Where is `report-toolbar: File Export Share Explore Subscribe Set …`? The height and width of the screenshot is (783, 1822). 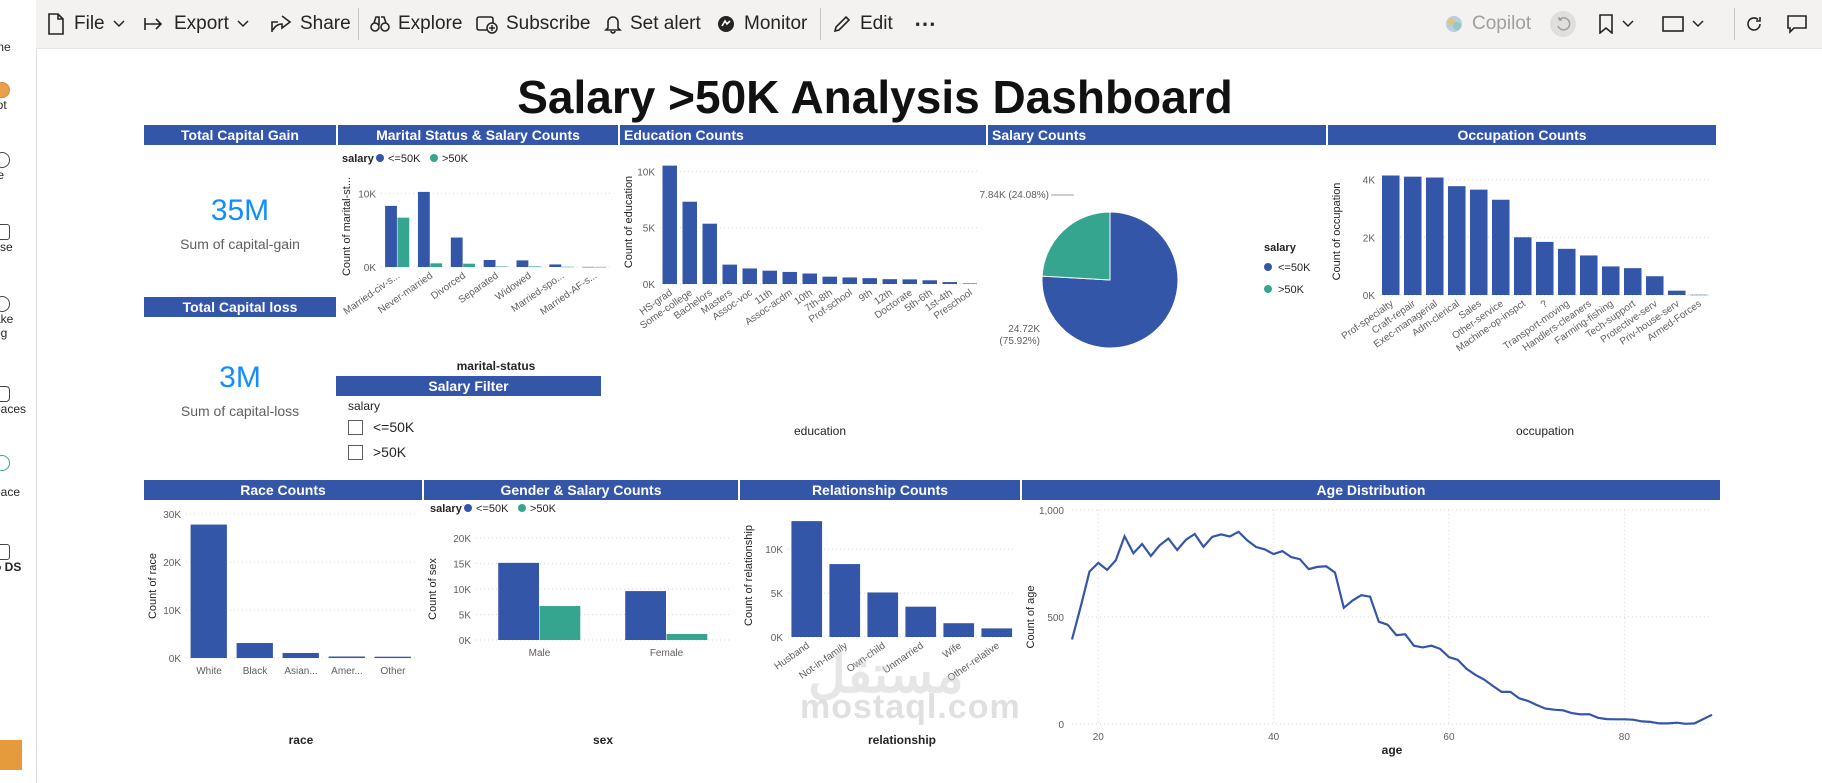 report-toolbar: File Export Share Explore Subscribe Set … is located at coordinates (929, 24).